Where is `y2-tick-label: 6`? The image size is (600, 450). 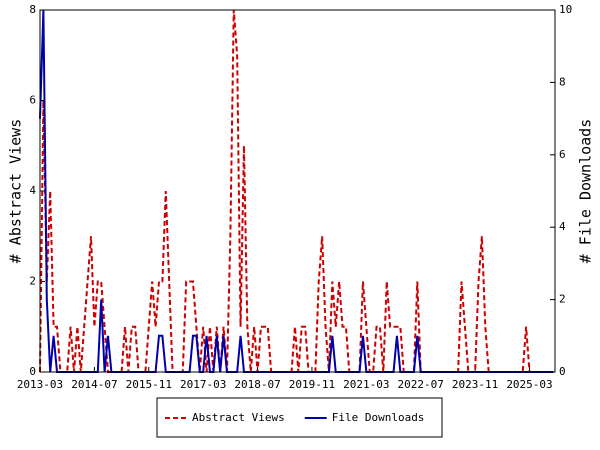
y2-tick-label: 6 is located at coordinates (562, 154).